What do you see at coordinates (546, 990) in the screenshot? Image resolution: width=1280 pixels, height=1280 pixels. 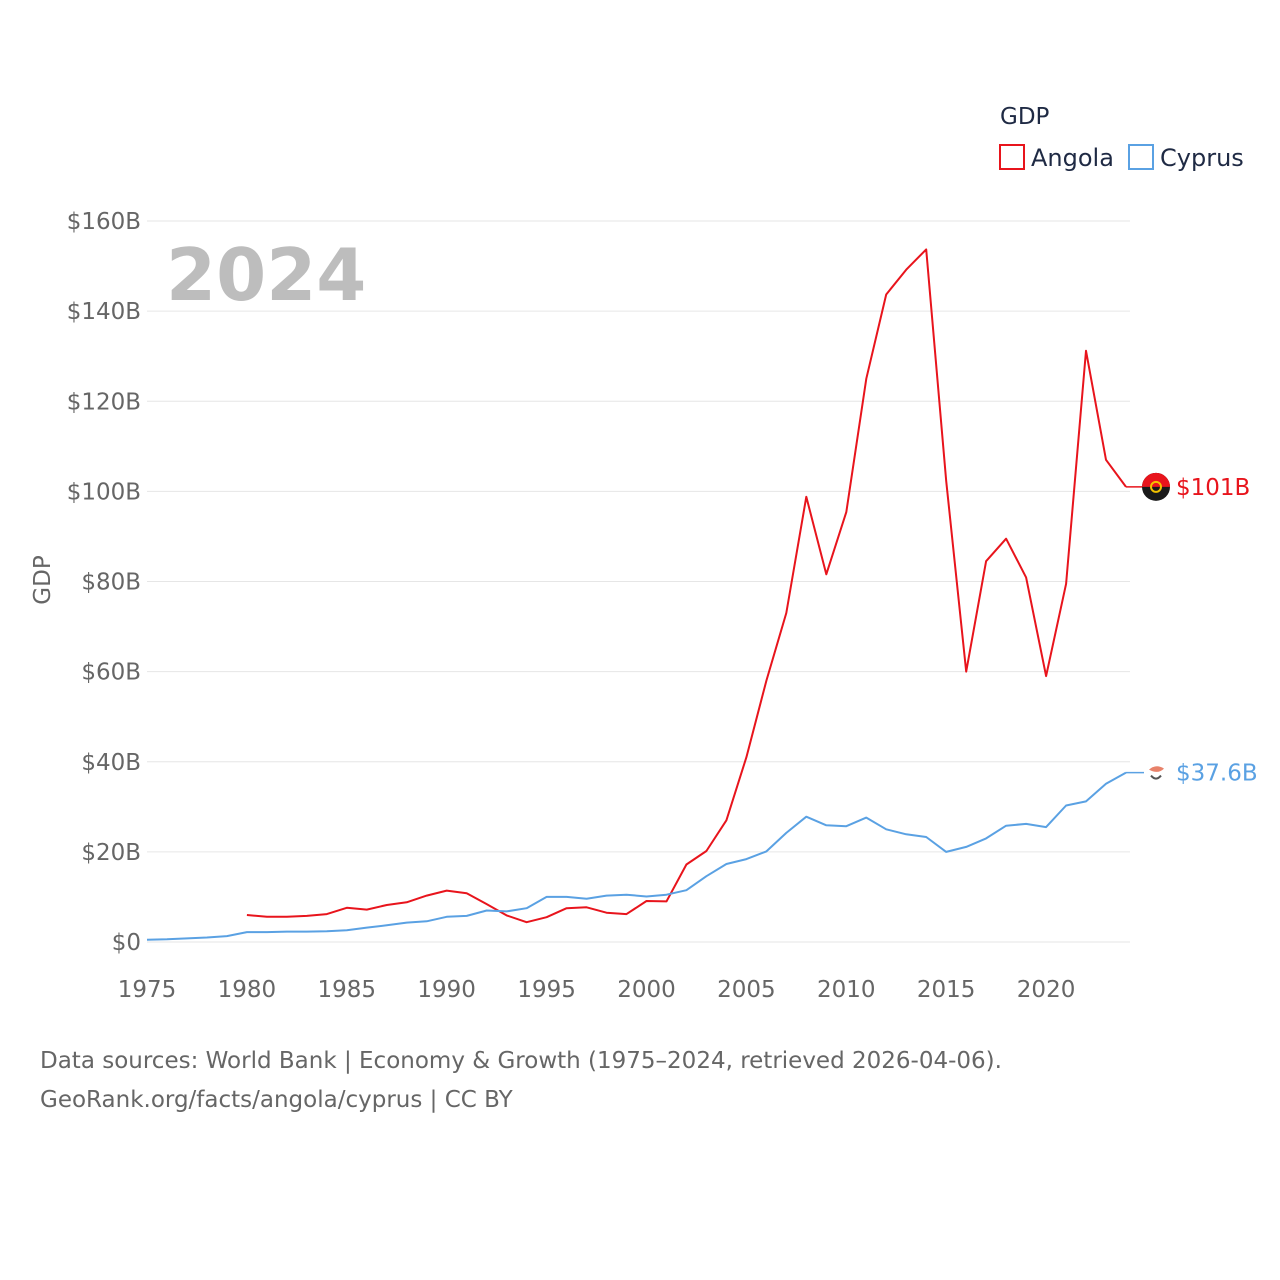 I see `x-tick-label: 1995` at bounding box center [546, 990].